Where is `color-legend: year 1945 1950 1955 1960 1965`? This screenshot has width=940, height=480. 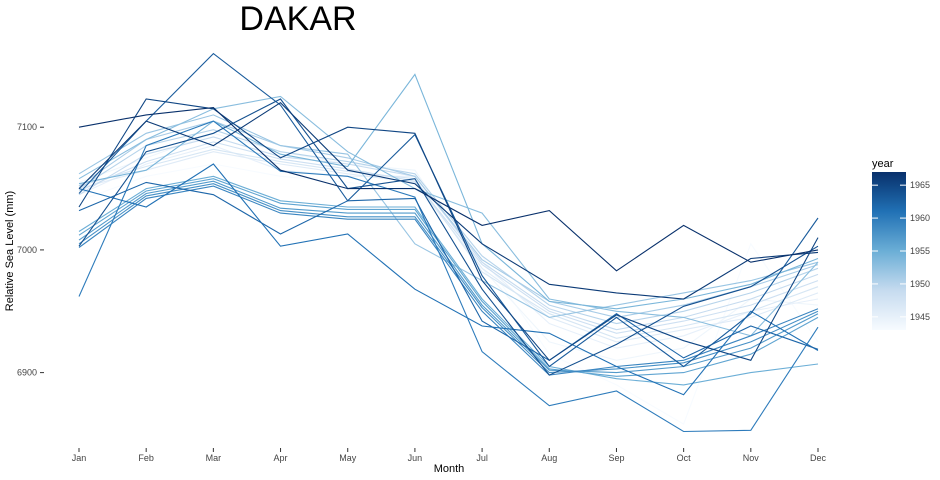 color-legend: year 1945 1950 1955 1960 1965 is located at coordinates (901, 244).